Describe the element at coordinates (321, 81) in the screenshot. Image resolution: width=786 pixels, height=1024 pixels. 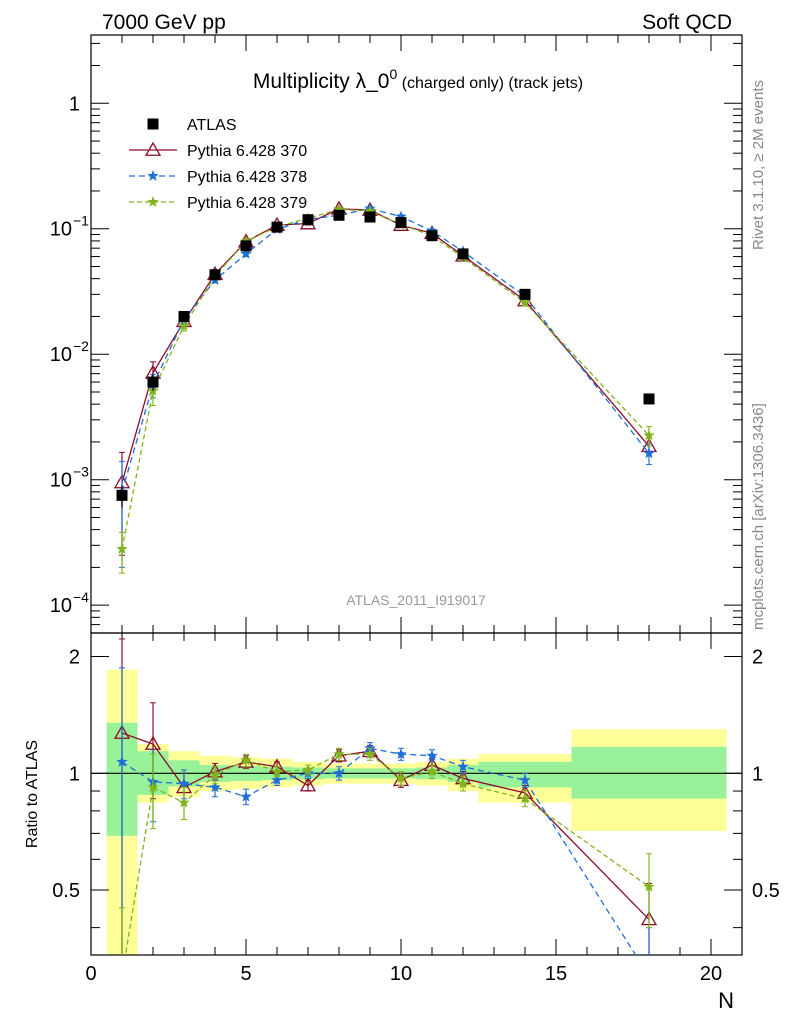
I see `chart-title-main: Multiplicity λ_0` at that location.